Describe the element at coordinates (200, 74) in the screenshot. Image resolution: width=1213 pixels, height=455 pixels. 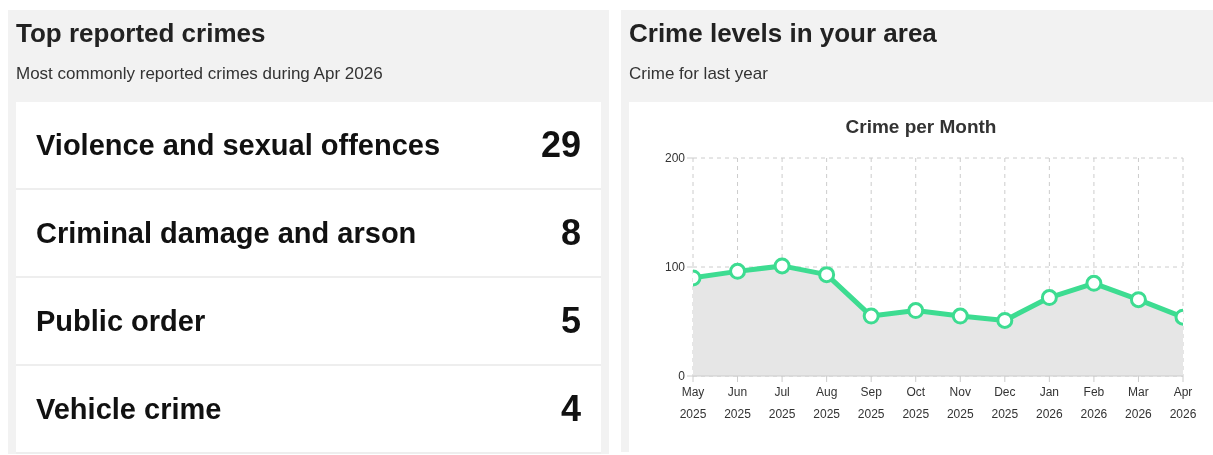
I see `text: Most commonly reported crimes during Apr 2026` at that location.